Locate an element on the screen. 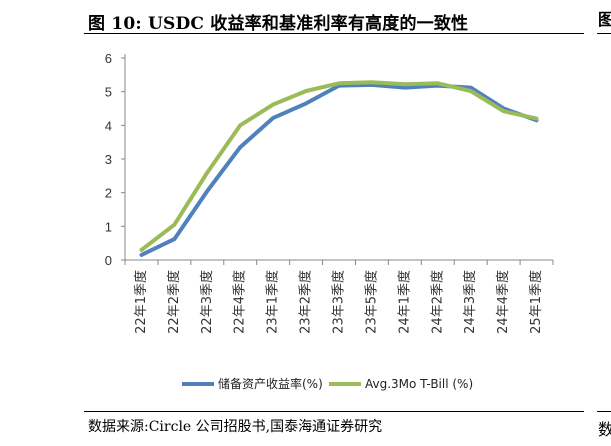  title-rule is located at coordinates (334, 33).